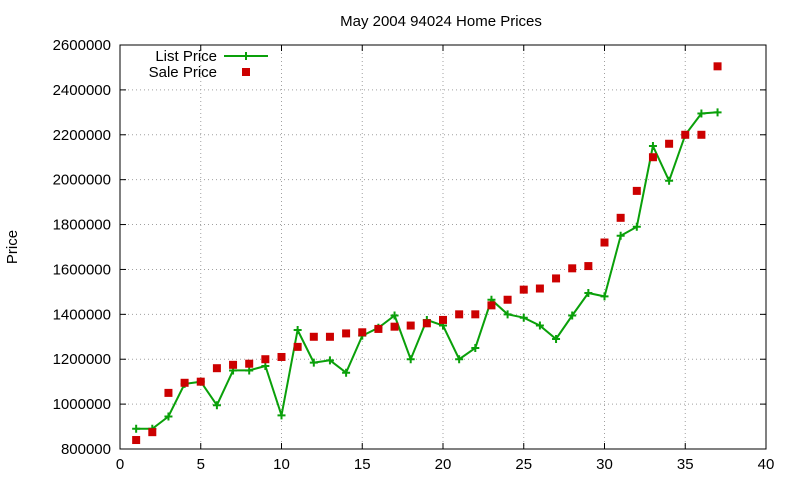 This screenshot has width=800, height=480. What do you see at coordinates (685, 464) in the screenshot?
I see `x-tick-label: 35` at bounding box center [685, 464].